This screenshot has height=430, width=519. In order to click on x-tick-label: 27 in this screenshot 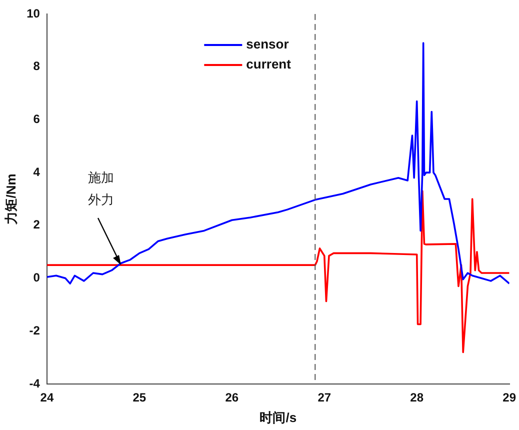, I will do `click(325, 397)`.